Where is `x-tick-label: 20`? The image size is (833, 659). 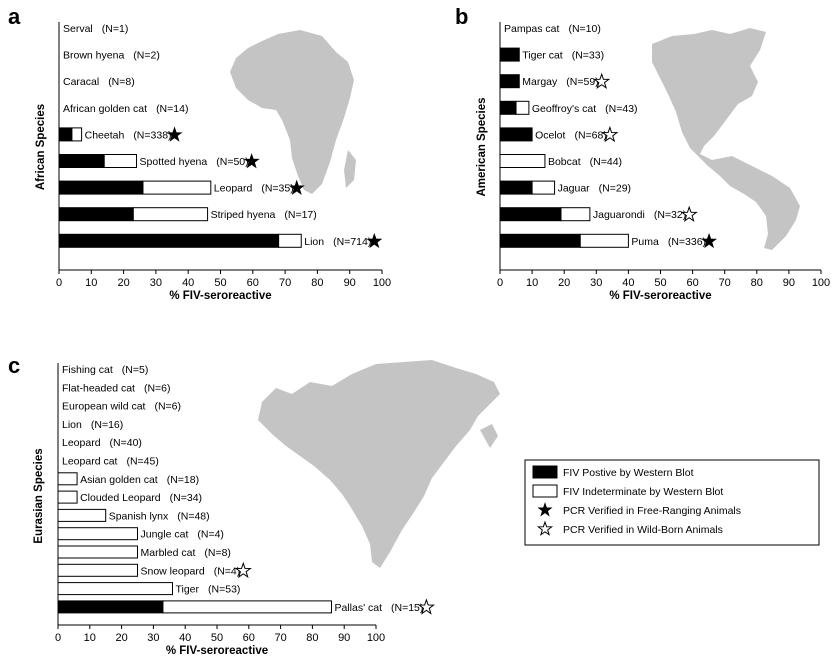
x-tick-label: 20 is located at coordinates (121, 638).